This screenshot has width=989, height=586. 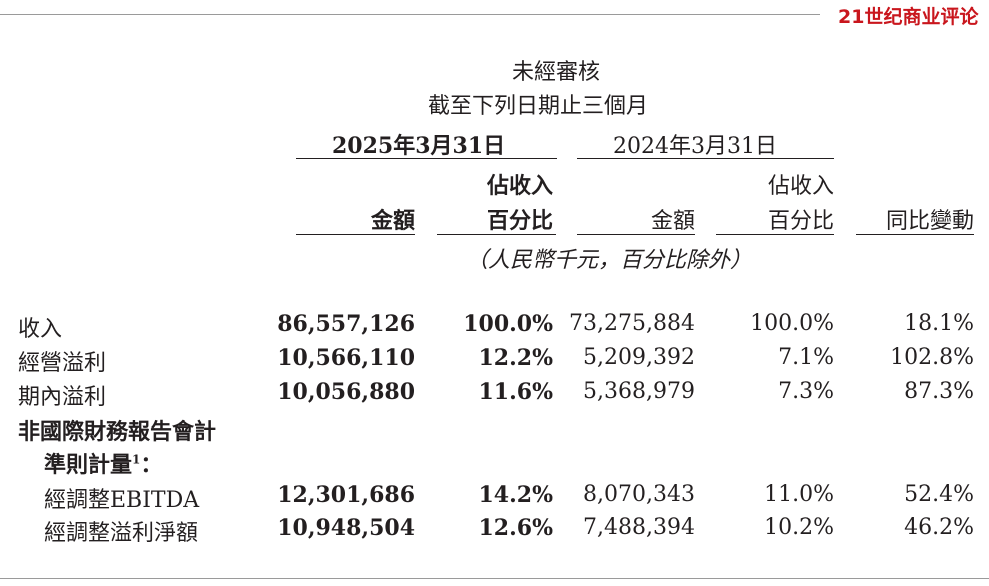 What do you see at coordinates (939, 323) in the screenshot?
I see `row-revenue-yoy: 18.1%` at bounding box center [939, 323].